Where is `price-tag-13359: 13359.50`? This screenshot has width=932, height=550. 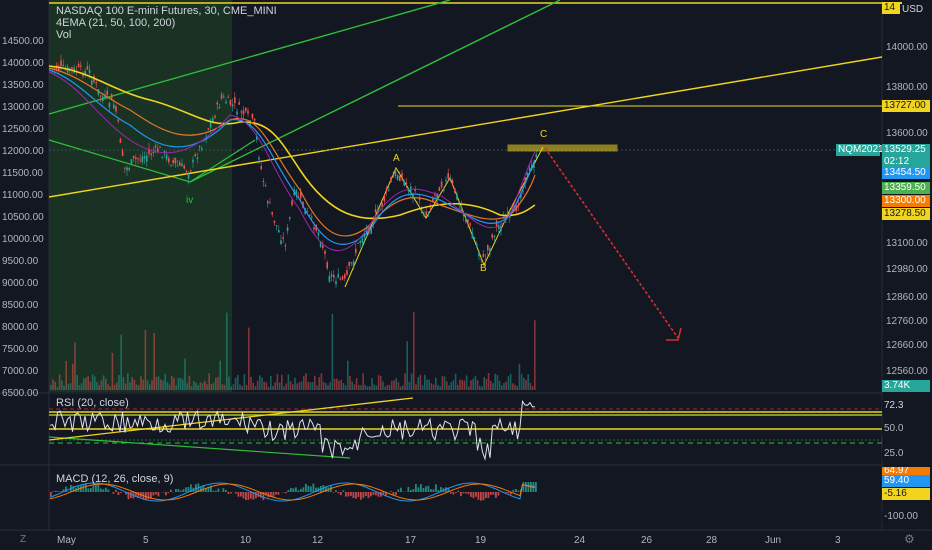 price-tag-13359: 13359.50 is located at coordinates (906, 188).